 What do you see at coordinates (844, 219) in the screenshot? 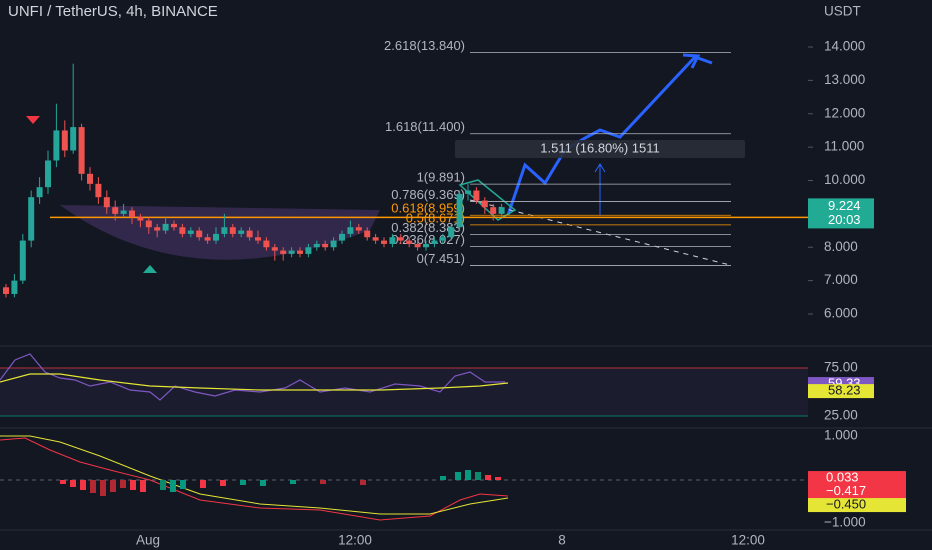
I see `countdown: 20:03` at bounding box center [844, 219].